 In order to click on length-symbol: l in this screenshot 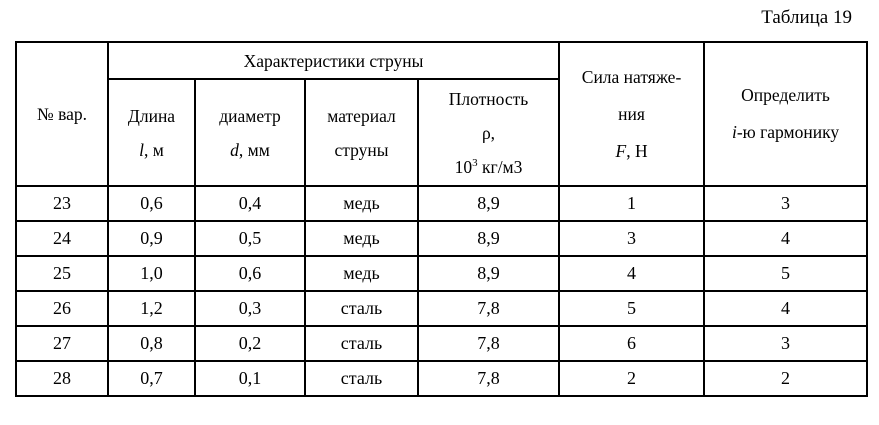, I will do `click(142, 149)`.